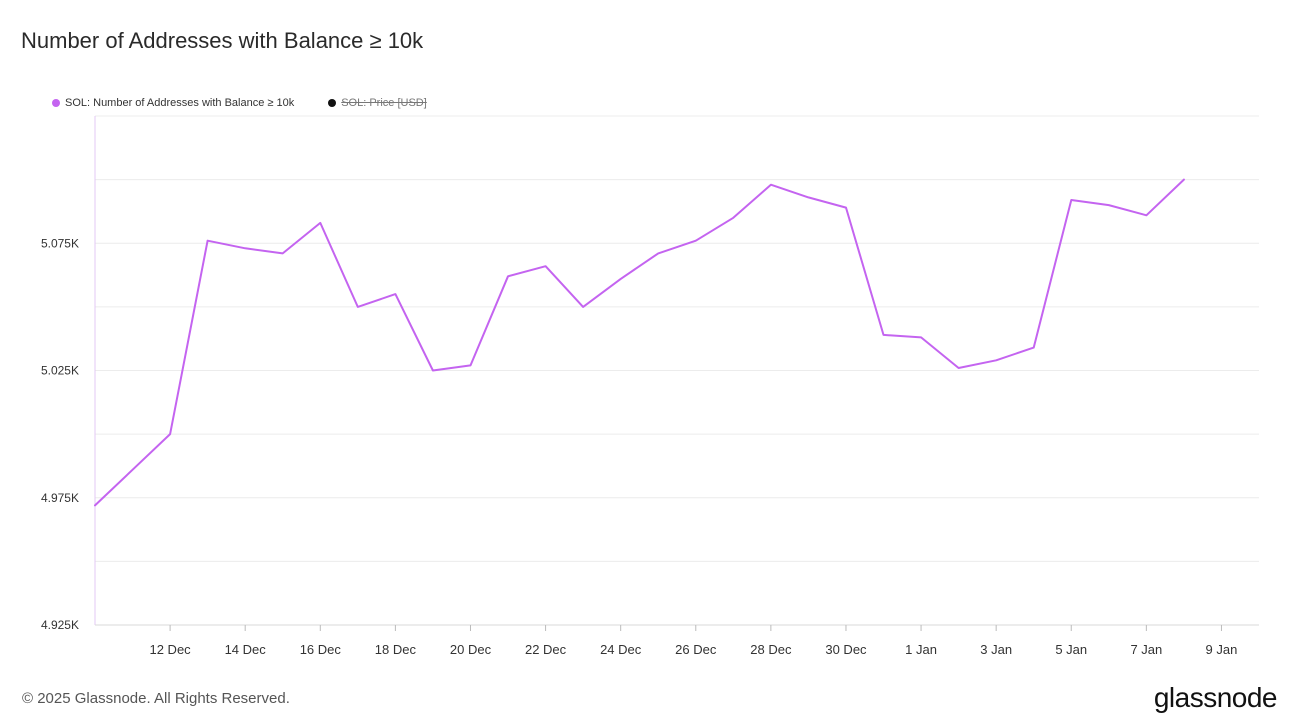 The width and height of the screenshot is (1301, 728). What do you see at coordinates (1215, 697) in the screenshot?
I see `glassnode-logo: glassnode` at bounding box center [1215, 697].